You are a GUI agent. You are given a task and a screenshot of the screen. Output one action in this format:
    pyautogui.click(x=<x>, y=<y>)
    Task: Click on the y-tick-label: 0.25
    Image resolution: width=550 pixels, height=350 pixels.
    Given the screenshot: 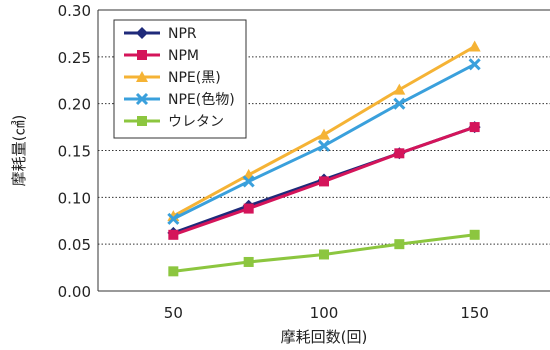 What is the action you would take?
    pyautogui.click(x=74, y=58)
    